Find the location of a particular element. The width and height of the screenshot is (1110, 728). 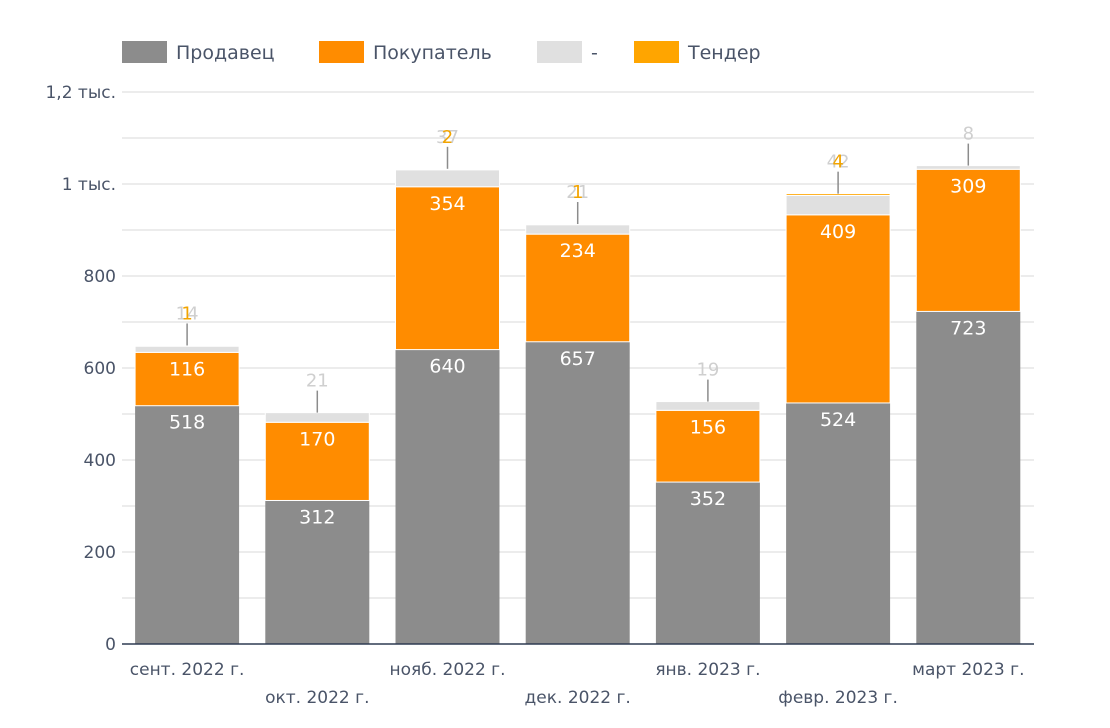

y-tick-label: 600 is located at coordinates (100, 369).